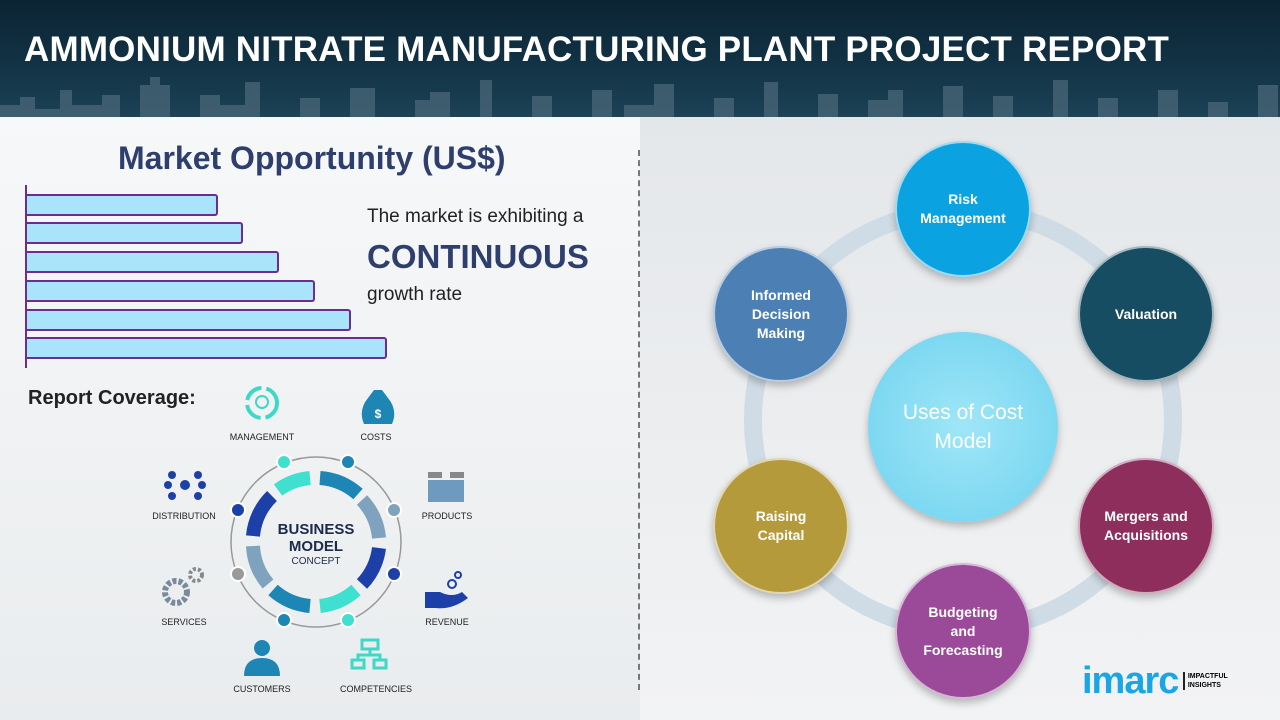  Describe the element at coordinates (963, 209) in the screenshot. I see `use-circle: Risk Management` at that location.